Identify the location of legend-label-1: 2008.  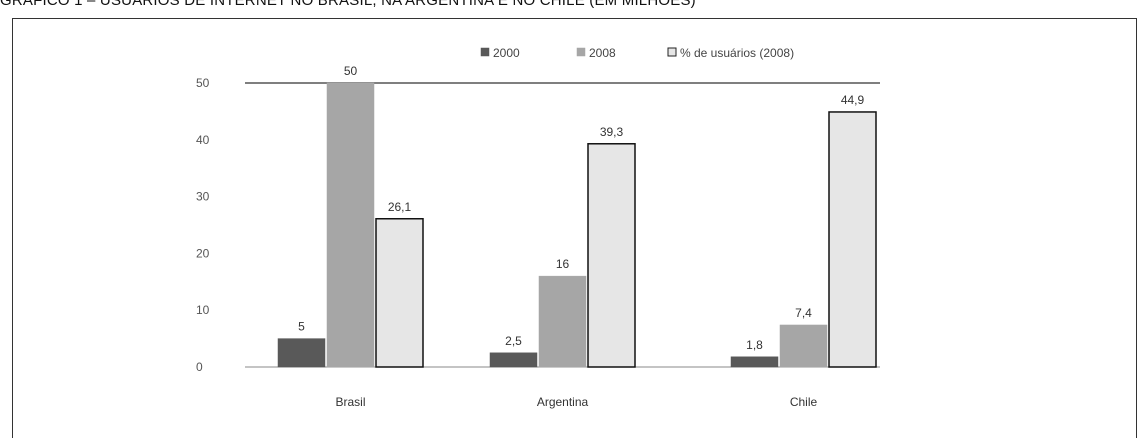
(602, 53).